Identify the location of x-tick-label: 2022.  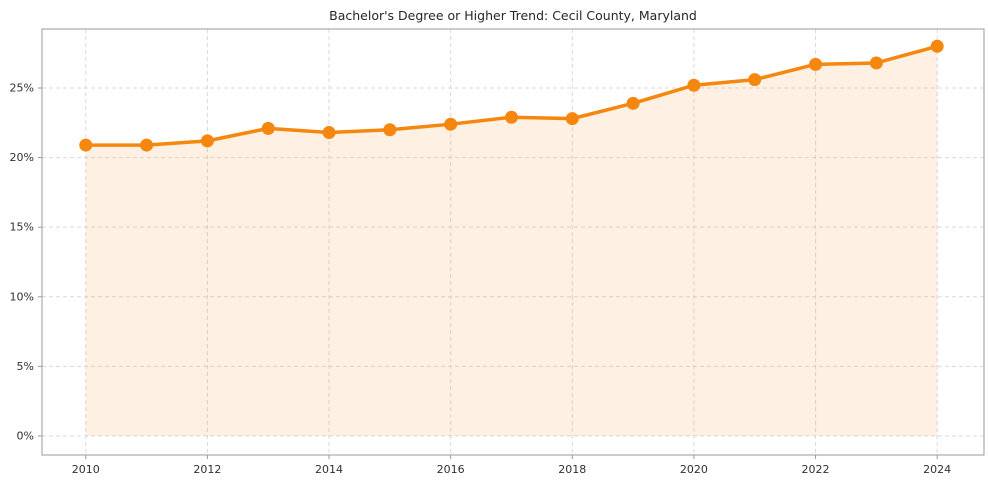
(816, 469).